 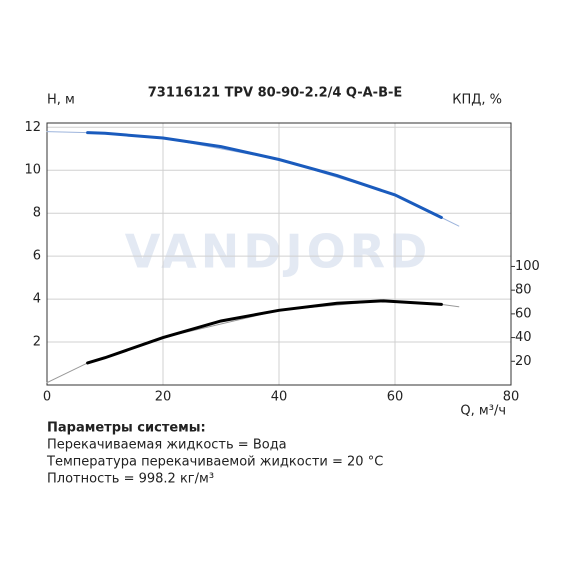 What do you see at coordinates (477, 100) in the screenshot?
I see `y2-axis-label: КПД, %` at bounding box center [477, 100].